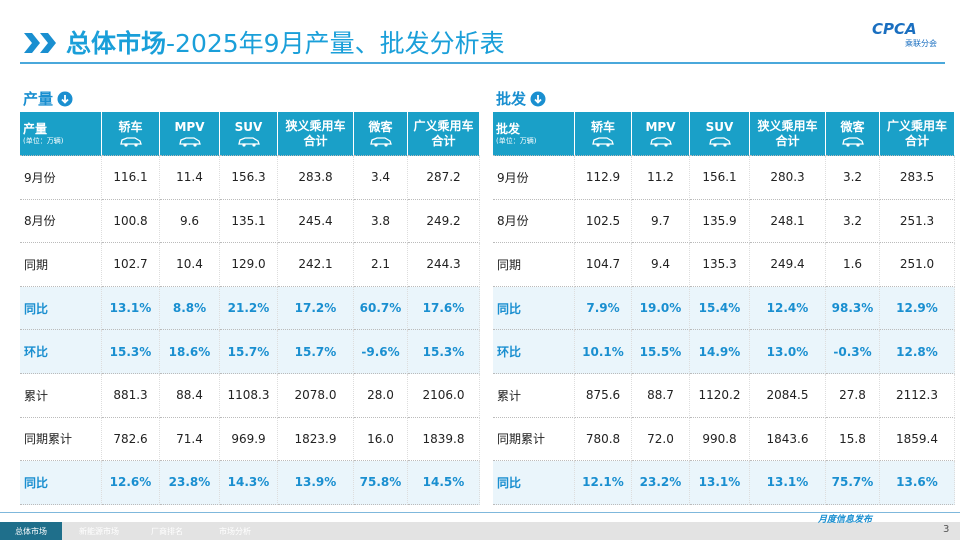 This screenshot has height=540, width=960. Describe the element at coordinates (40, 43) in the screenshot. I see `chevron-icon` at that location.